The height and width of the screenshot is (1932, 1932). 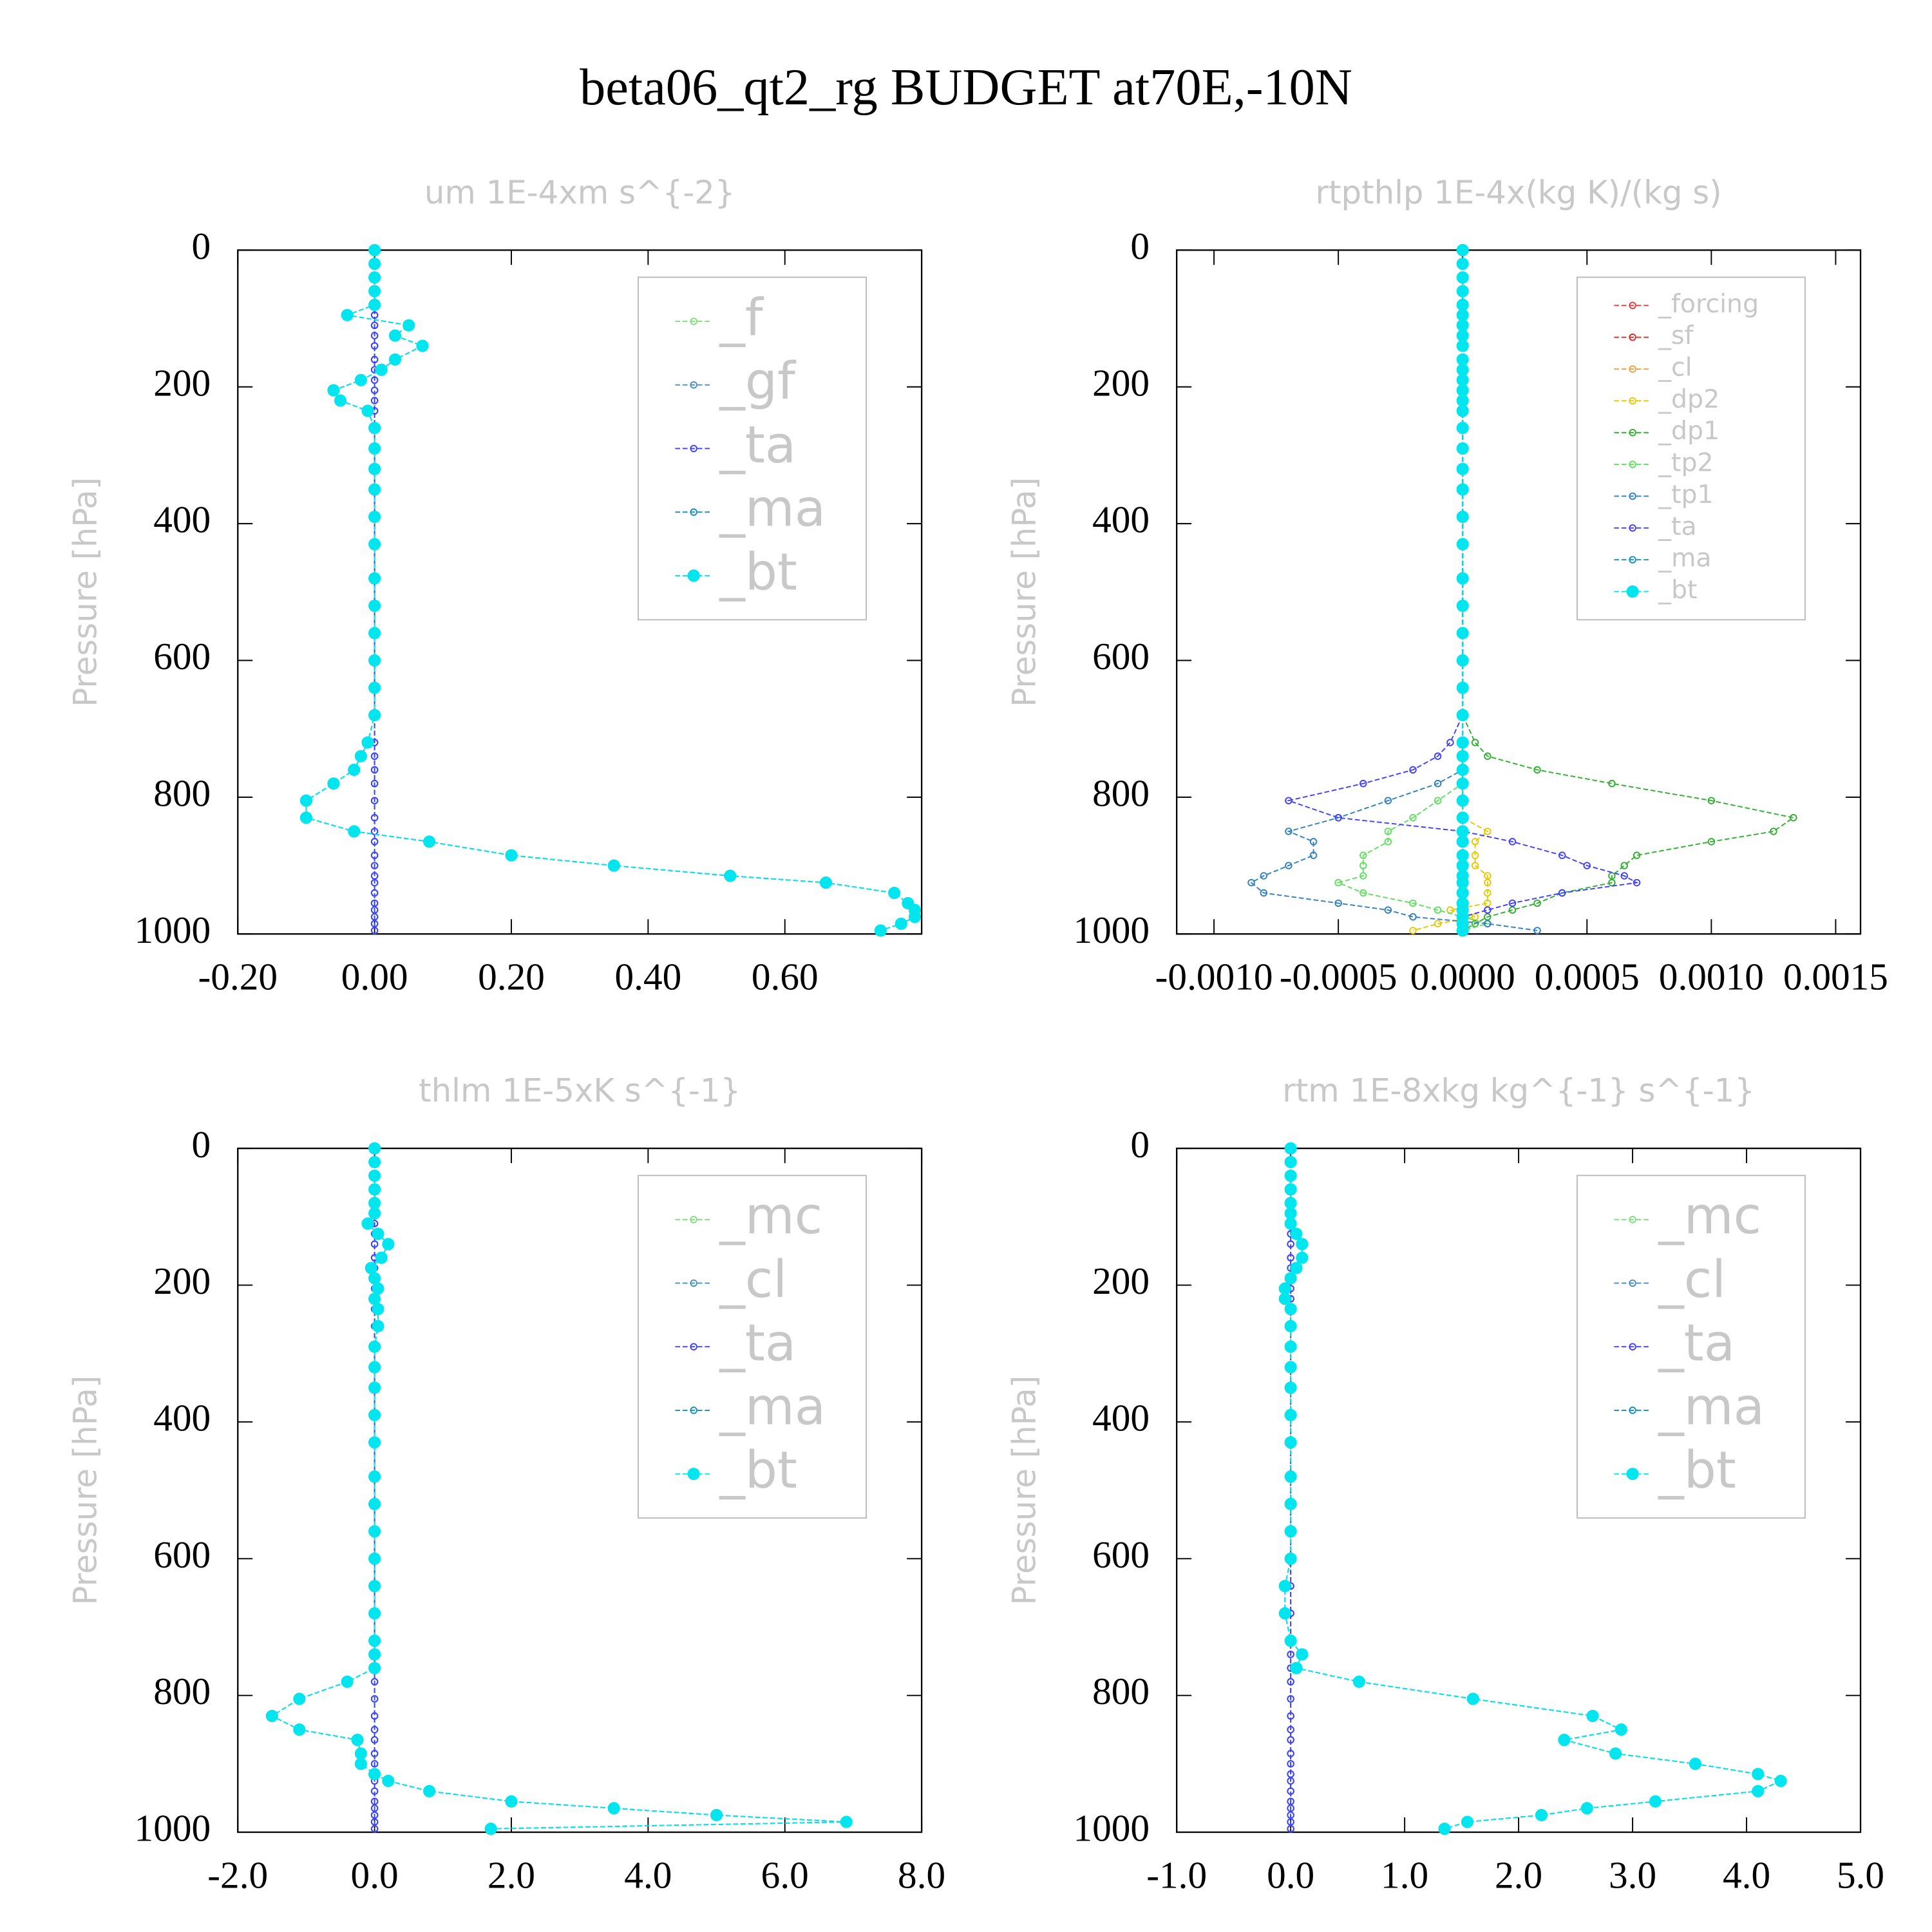 What do you see at coordinates (921, 1874) in the screenshot?
I see `x-tick-label: 8.0` at bounding box center [921, 1874].